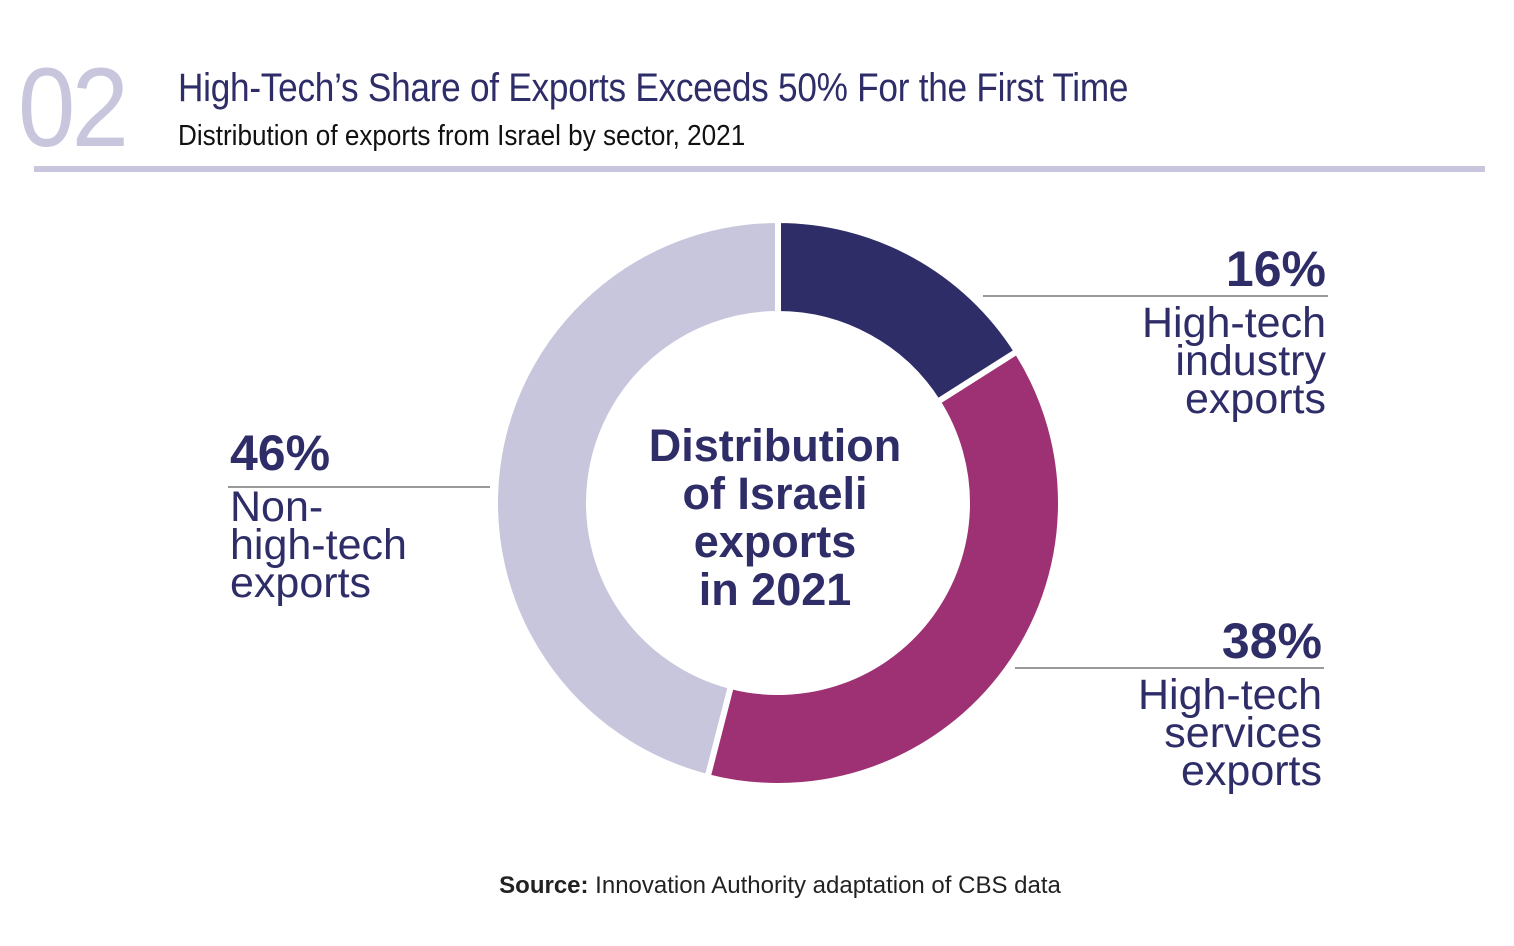 Image resolution: width=1514 pixels, height=946 pixels. I want to click on donut-center-label: Distribution of Israeli exports in 2021, so click(775, 518).